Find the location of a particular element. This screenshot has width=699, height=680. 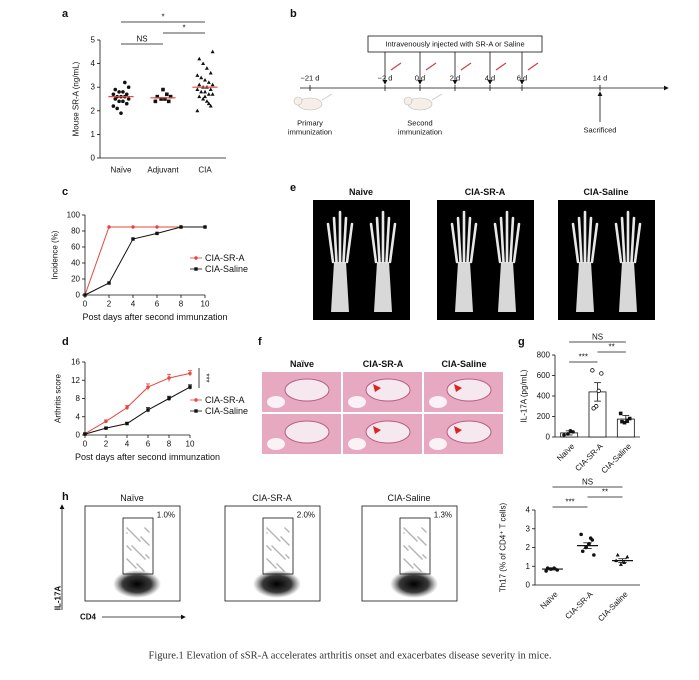

legend-label: CIA-SR-A is located at coordinates (225, 400).